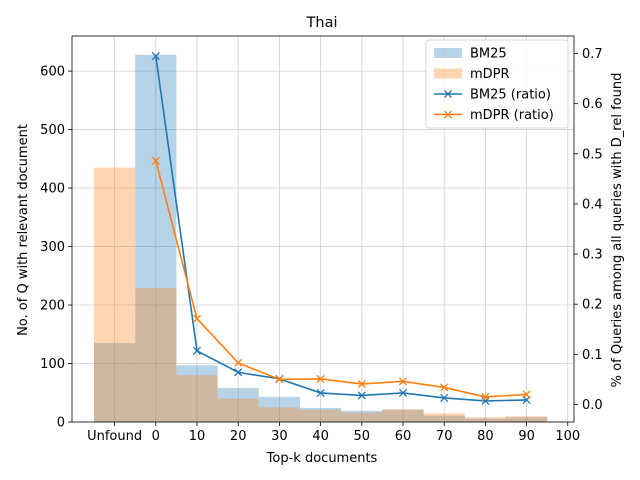  What do you see at coordinates (512, 115) in the screenshot?
I see `legend-label: mDPR (ratio)` at bounding box center [512, 115].